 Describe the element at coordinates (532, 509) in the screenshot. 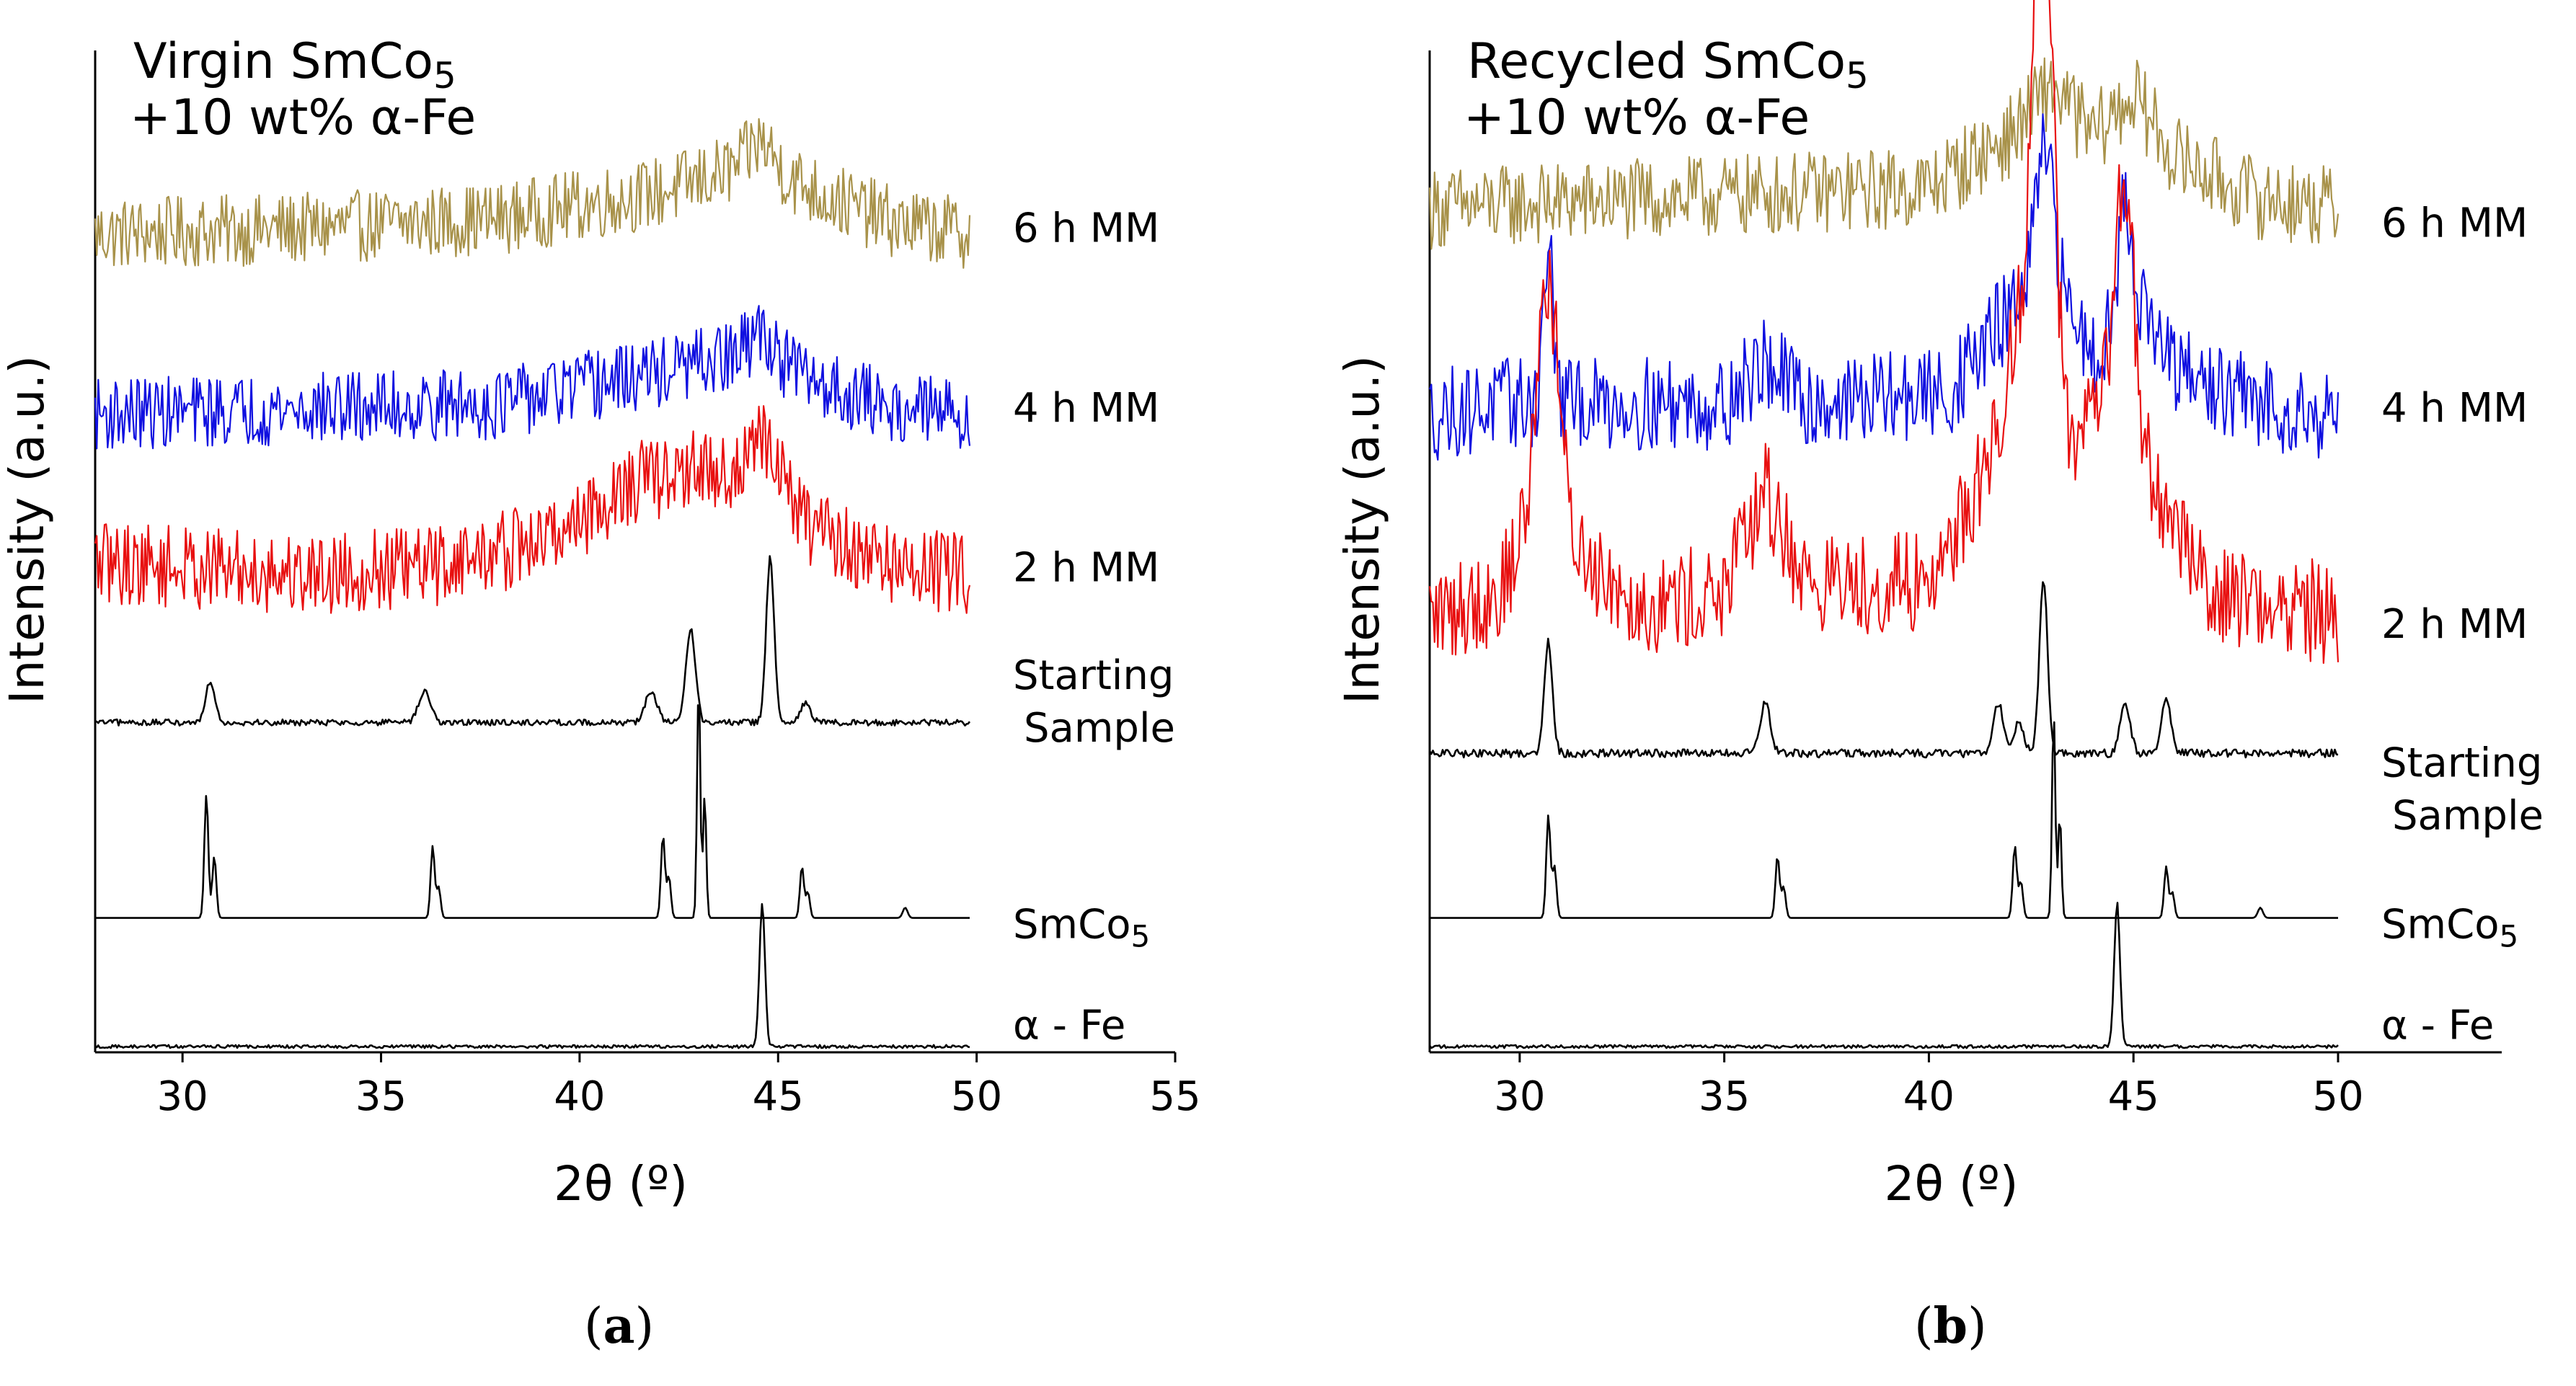

I see `series-line-2-h-mm` at that location.